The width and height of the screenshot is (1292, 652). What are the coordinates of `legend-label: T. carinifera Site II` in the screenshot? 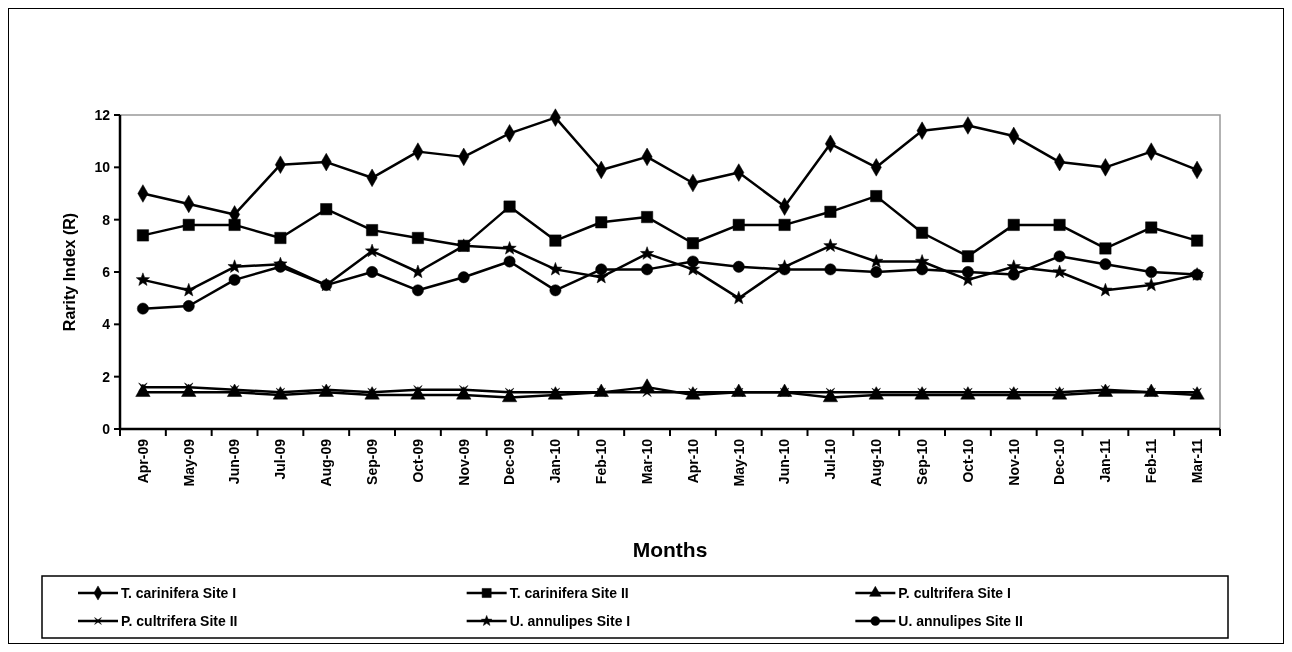 It's located at (569, 592).